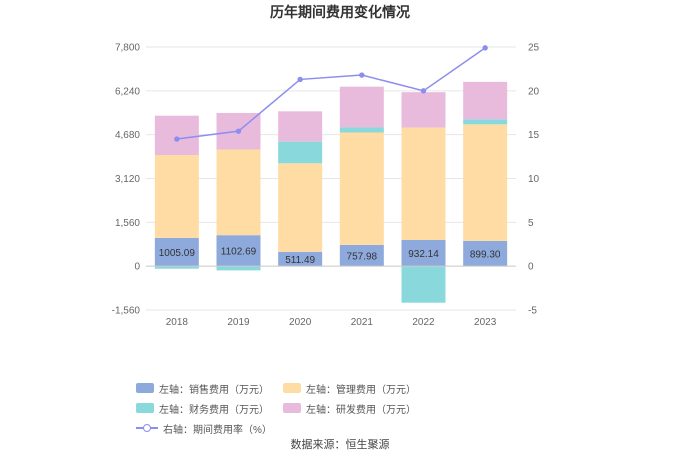 This screenshot has width=680, height=460. Describe the element at coordinates (217, 430) in the screenshot. I see `legend-label: 右轴：期间费用率（%）` at that location.